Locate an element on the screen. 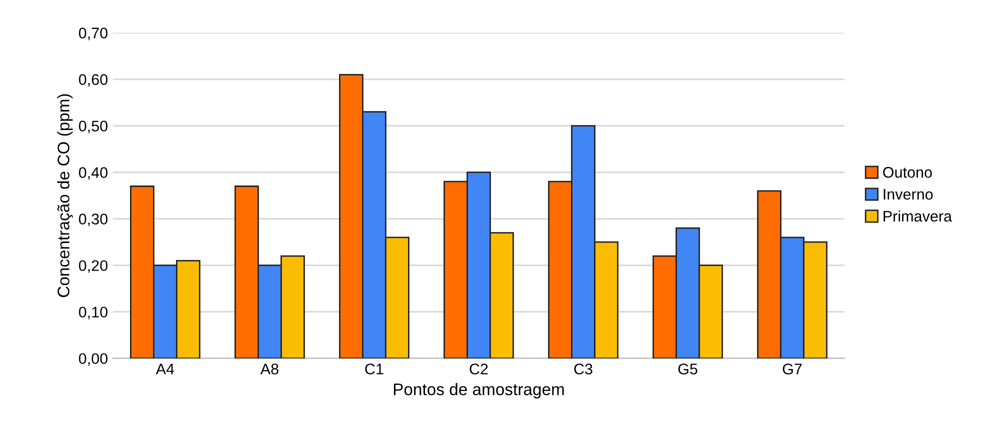 The image size is (982, 437). y-tick-label: 0,70 is located at coordinates (93, 34).